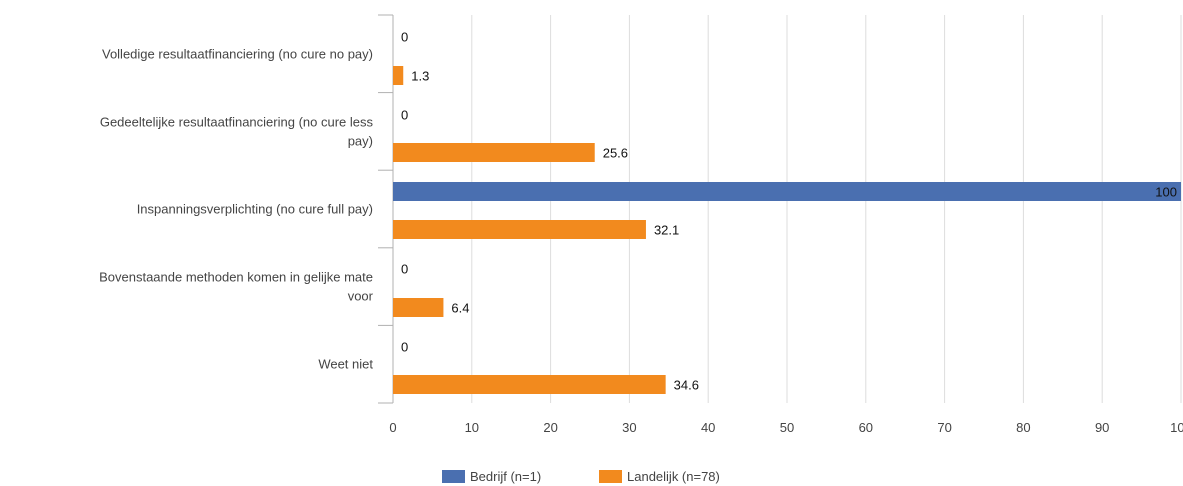 This screenshot has height=486, width=1183. What do you see at coordinates (581, 476) in the screenshot?
I see `legend: Bedrijf (n=1) Landelijk (n=78)` at bounding box center [581, 476].